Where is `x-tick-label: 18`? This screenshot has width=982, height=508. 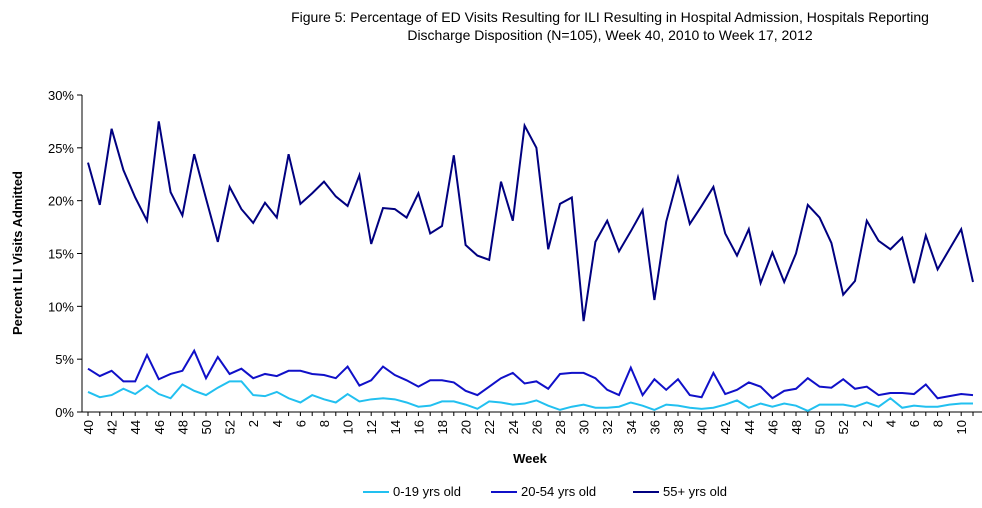
x-tick-label: 18 is located at coordinates (442, 427).